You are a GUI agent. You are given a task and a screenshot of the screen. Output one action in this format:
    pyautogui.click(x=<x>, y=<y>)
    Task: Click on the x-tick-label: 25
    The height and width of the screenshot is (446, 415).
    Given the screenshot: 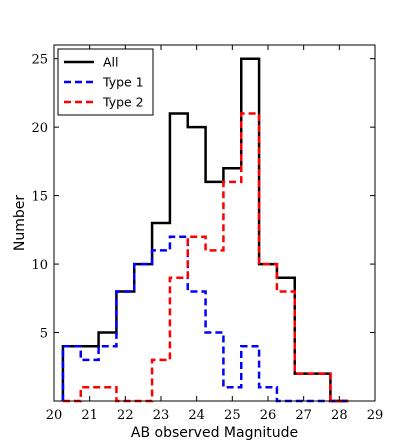 What is the action you would take?
    pyautogui.click(x=232, y=415)
    